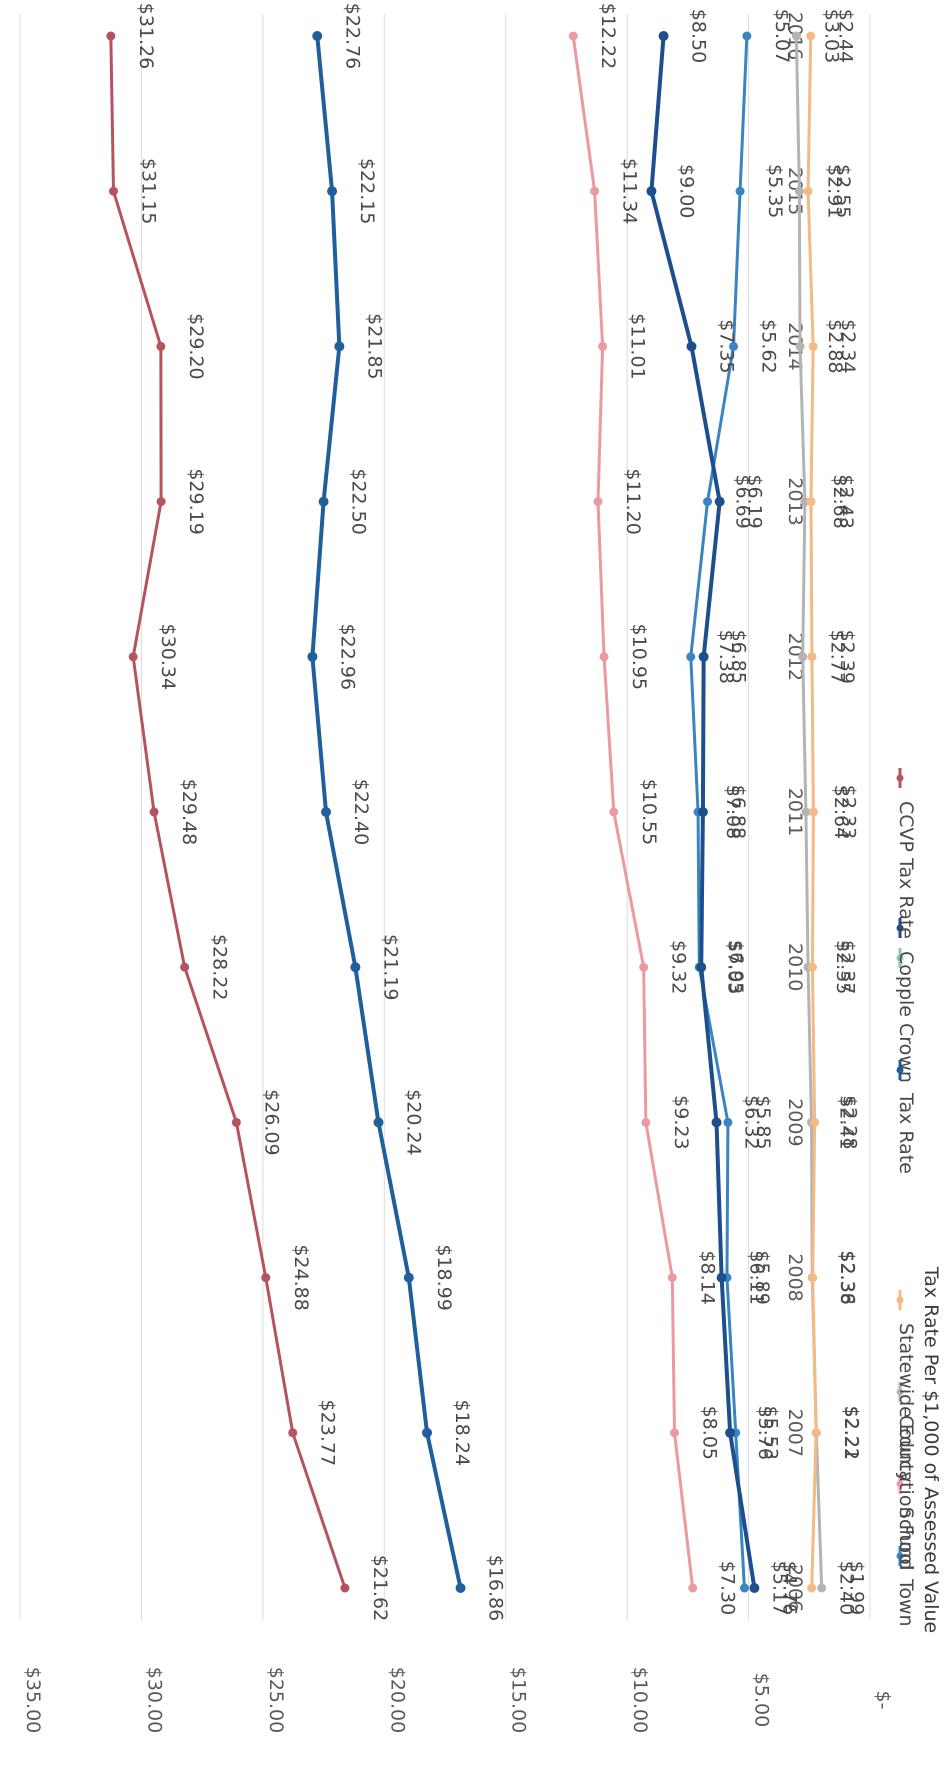 The width and height of the screenshot is (951, 1775). I want to click on data-label: $5.35, so click(775, 191).